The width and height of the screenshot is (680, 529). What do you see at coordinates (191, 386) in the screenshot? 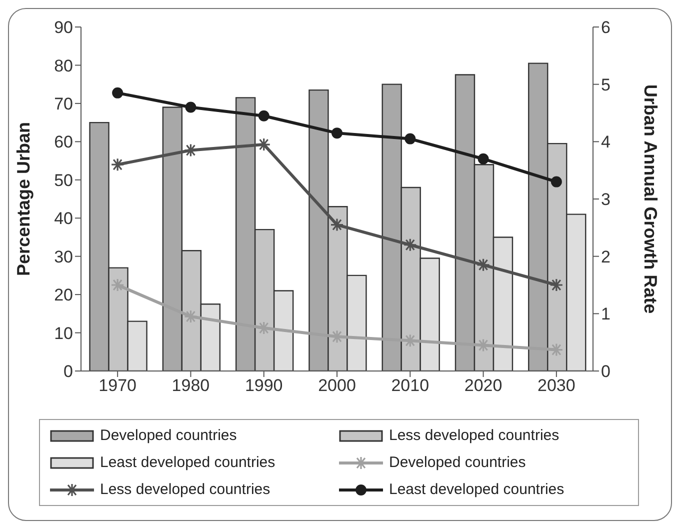
I see `x-tick-label: 1980` at bounding box center [191, 386].